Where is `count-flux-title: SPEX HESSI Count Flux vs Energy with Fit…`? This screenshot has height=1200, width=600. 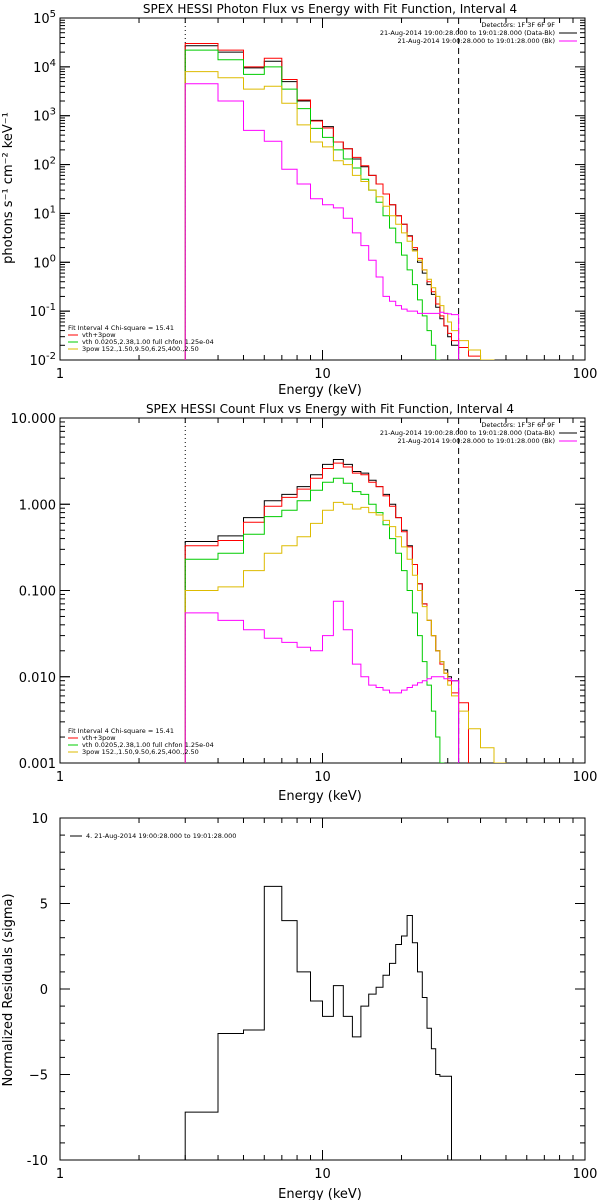 count-flux-title: SPEX HESSI Count Flux vs Energy with Fit… is located at coordinates (330, 409).